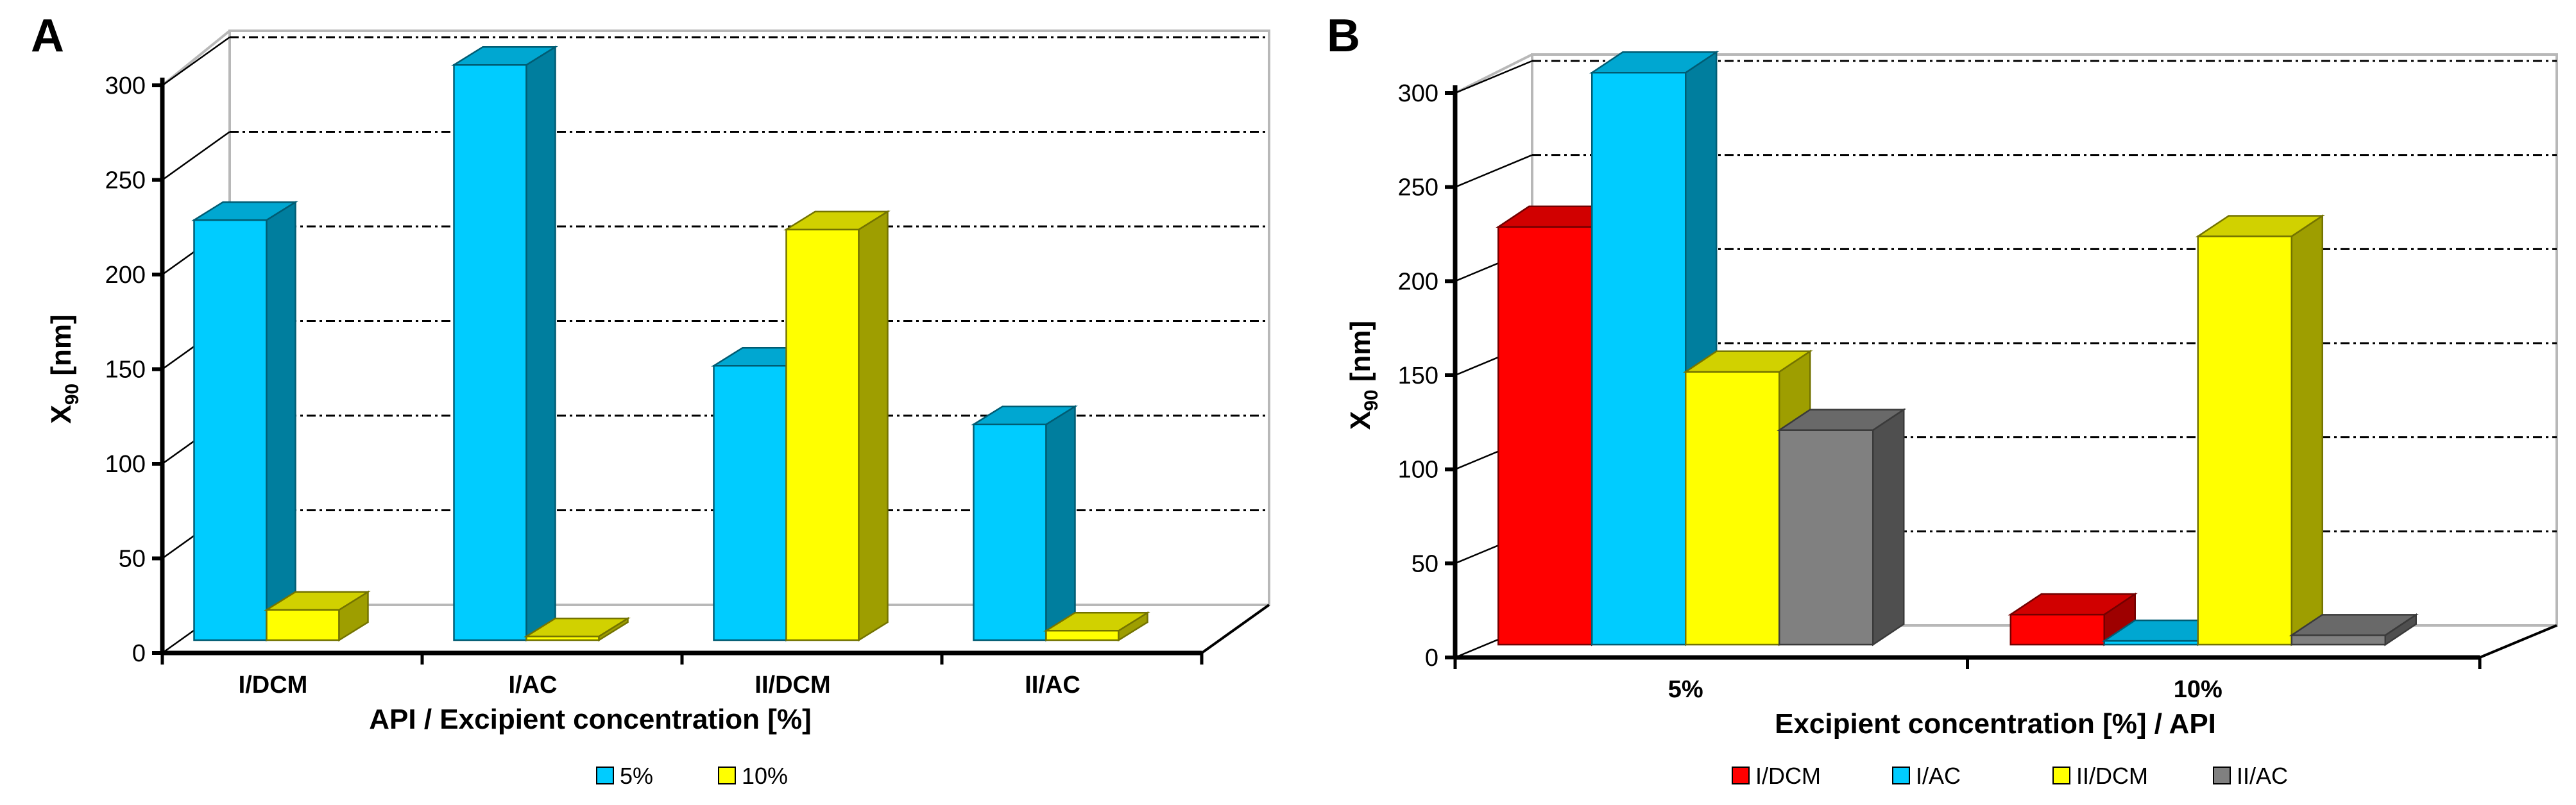 This screenshot has height=805, width=2576. What do you see at coordinates (1788, 776) in the screenshot?
I see `legend-label: I/DCM` at bounding box center [1788, 776].